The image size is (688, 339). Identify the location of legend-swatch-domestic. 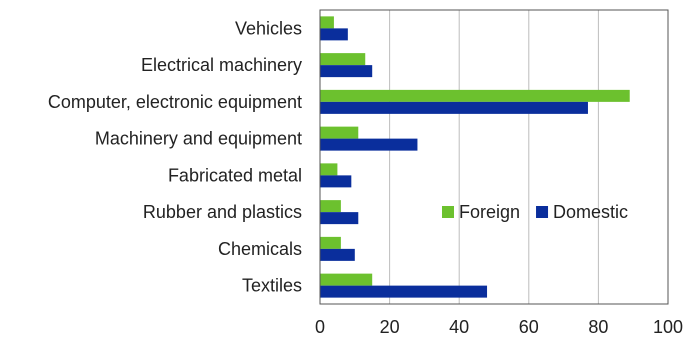
(542, 212).